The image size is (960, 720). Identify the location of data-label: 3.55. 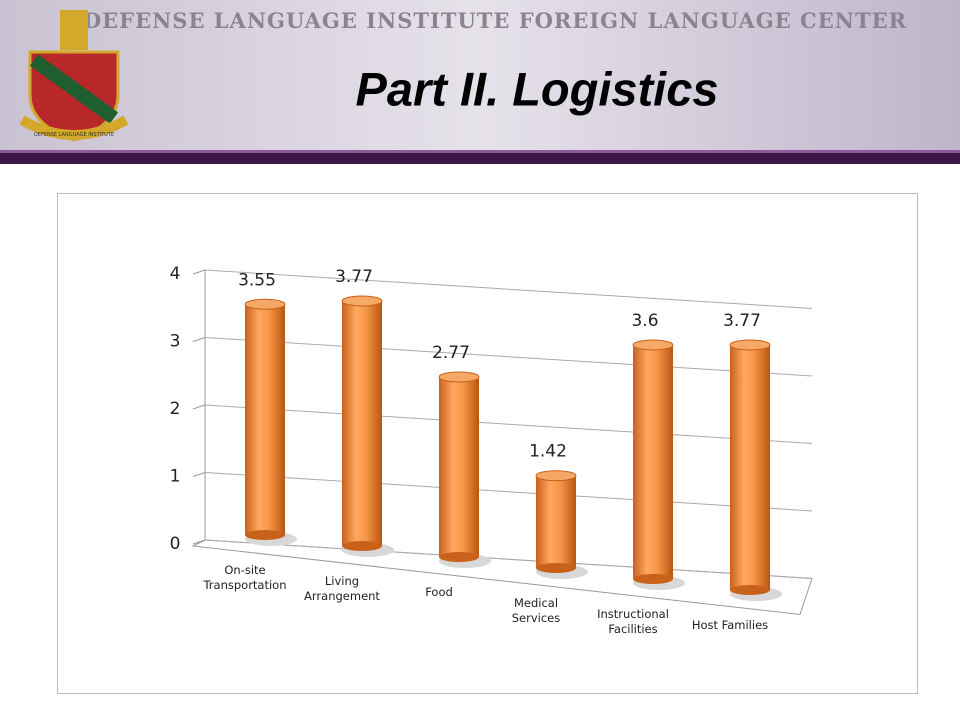
(257, 280).